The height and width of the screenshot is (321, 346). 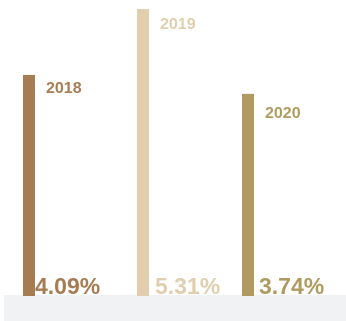 What do you see at coordinates (175, 308) in the screenshot?
I see `chart-baseline-strip` at bounding box center [175, 308].